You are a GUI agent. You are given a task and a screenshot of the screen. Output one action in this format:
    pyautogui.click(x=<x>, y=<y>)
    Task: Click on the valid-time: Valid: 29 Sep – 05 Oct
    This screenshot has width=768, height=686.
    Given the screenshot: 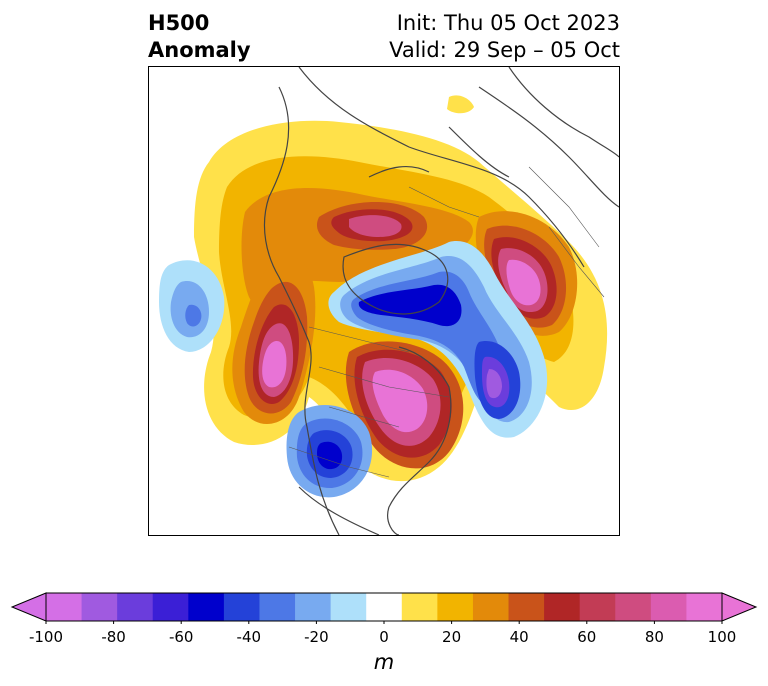 What is the action you would take?
    pyautogui.click(x=504, y=50)
    